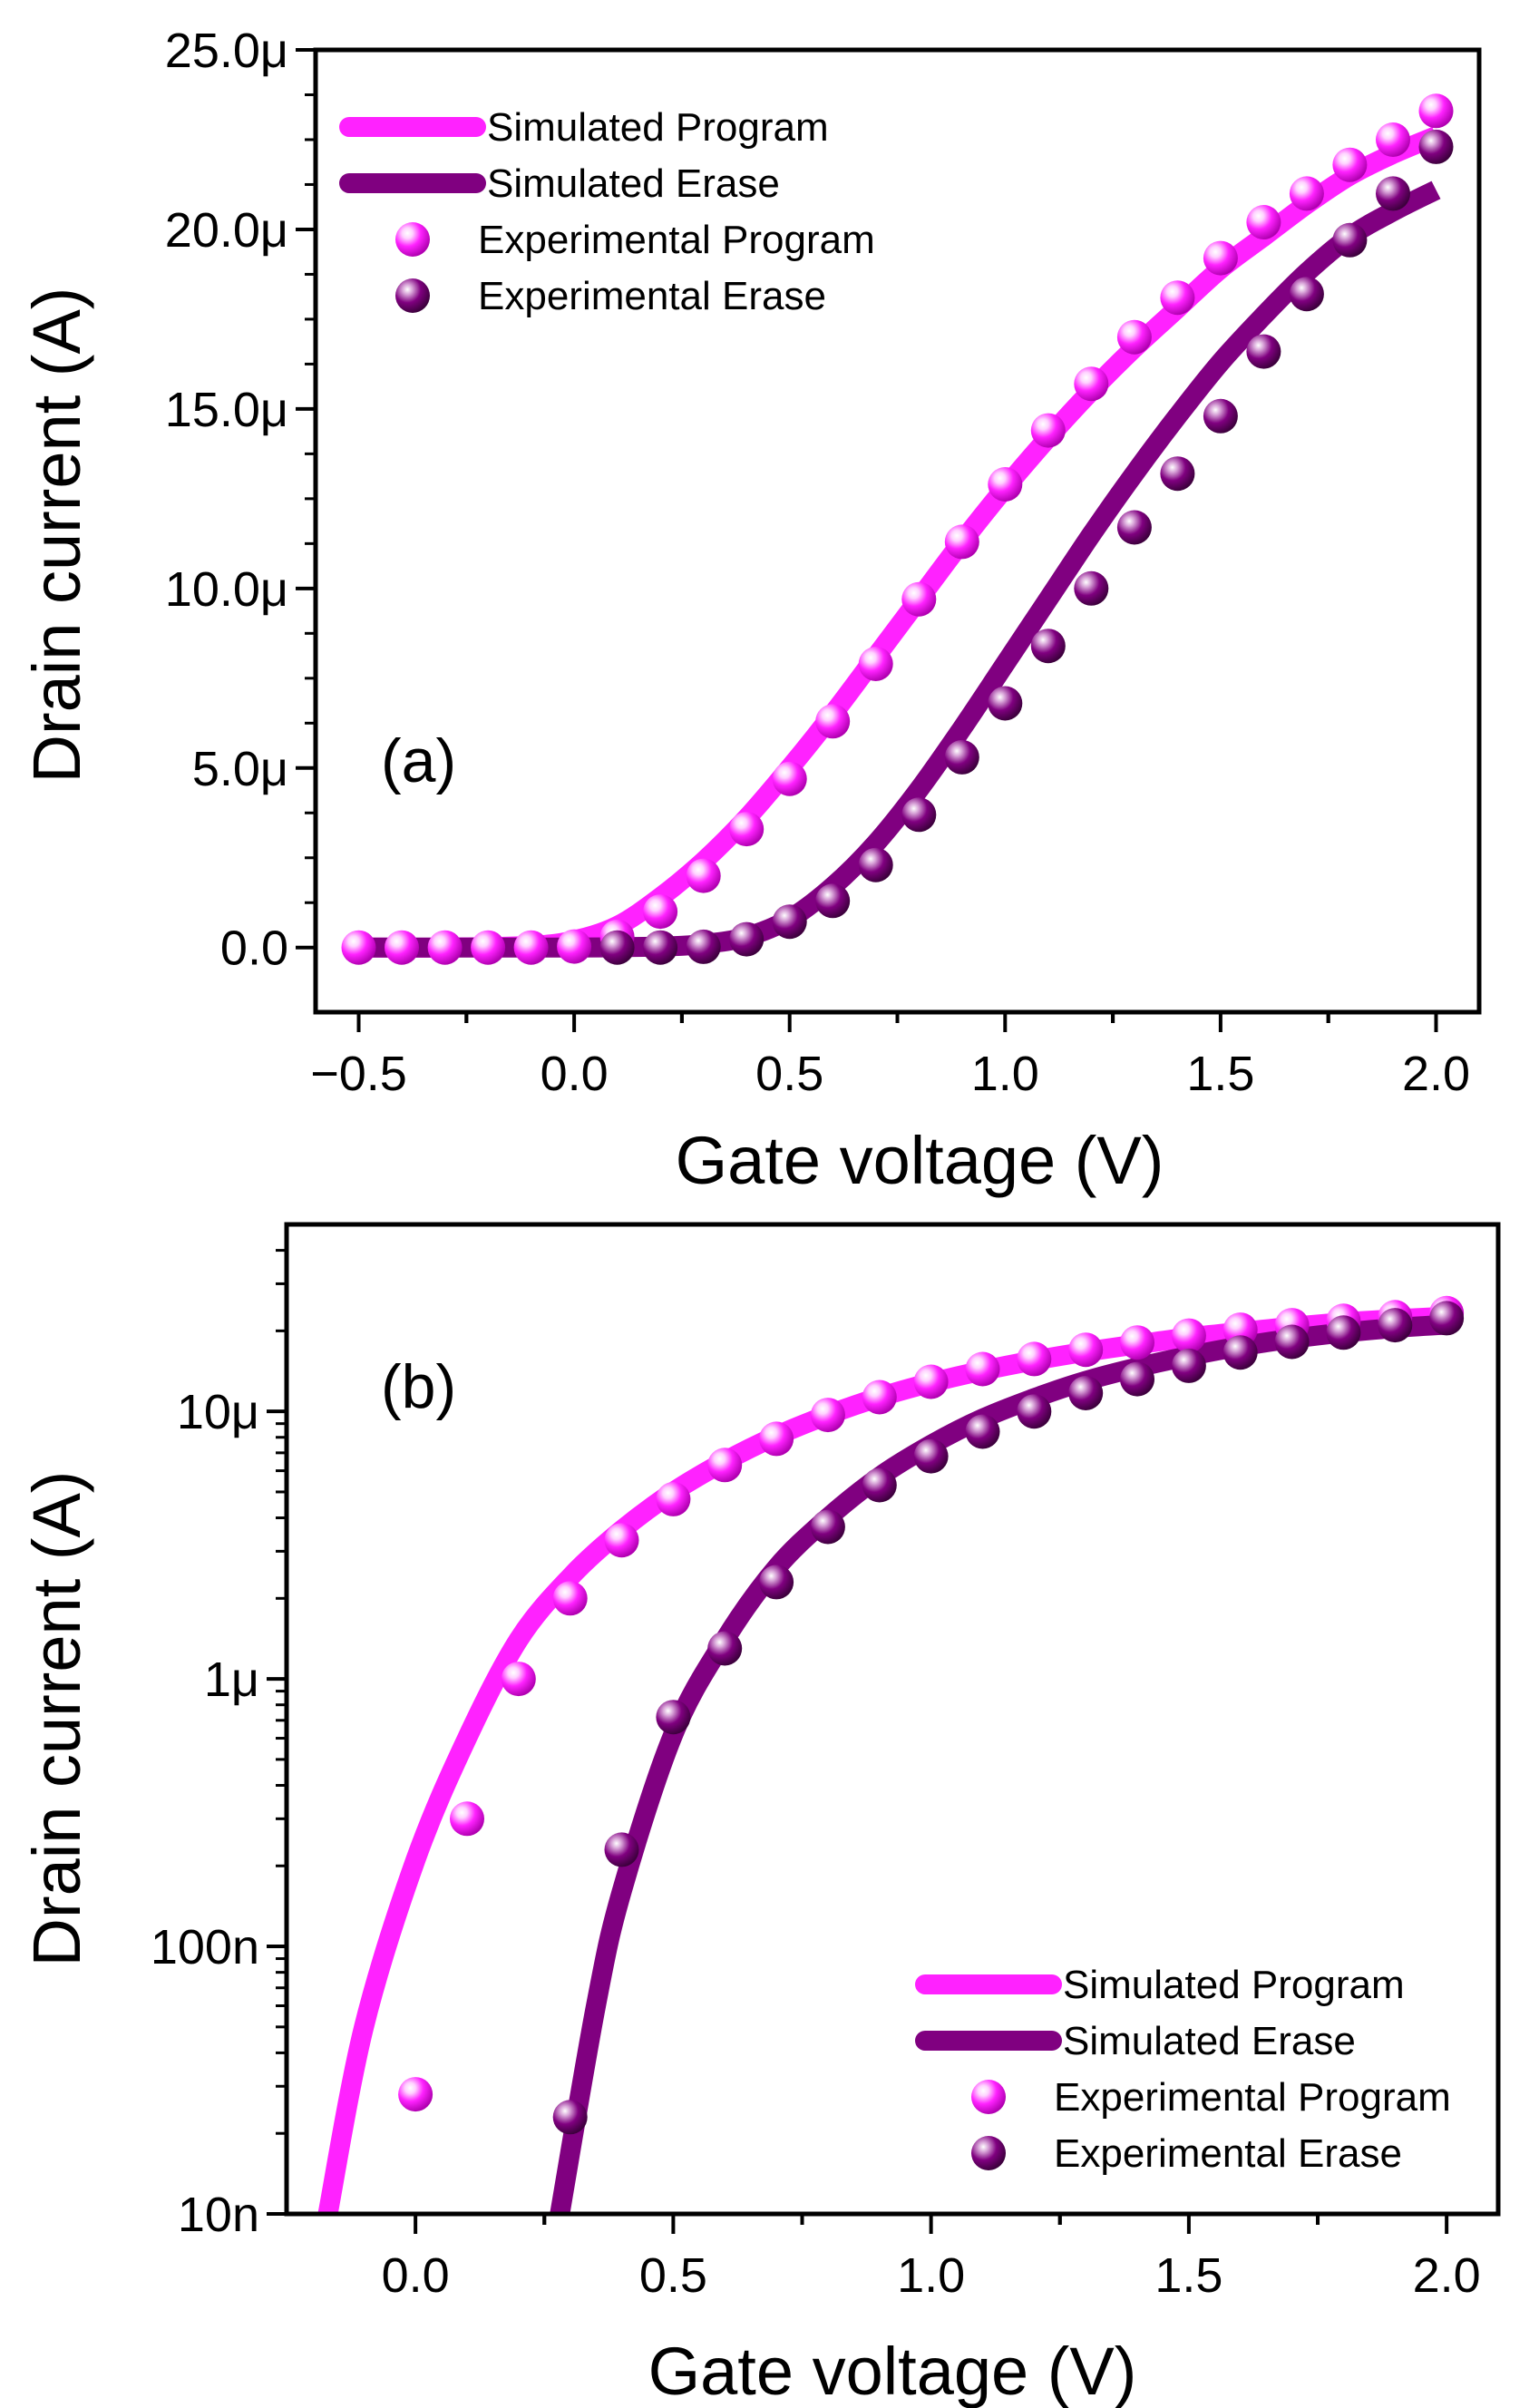 This screenshot has height=2408, width=1539. Describe the element at coordinates (1447, 2275) in the screenshot. I see `panel-b-x-tick-label: 2.0` at that location.